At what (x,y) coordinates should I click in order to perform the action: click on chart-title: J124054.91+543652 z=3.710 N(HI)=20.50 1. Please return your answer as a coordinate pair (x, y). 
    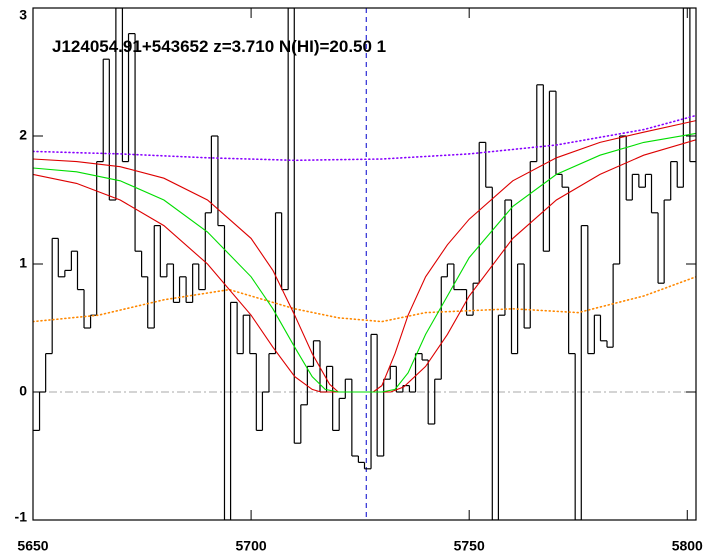
    Looking at the image, I should click on (219, 46).